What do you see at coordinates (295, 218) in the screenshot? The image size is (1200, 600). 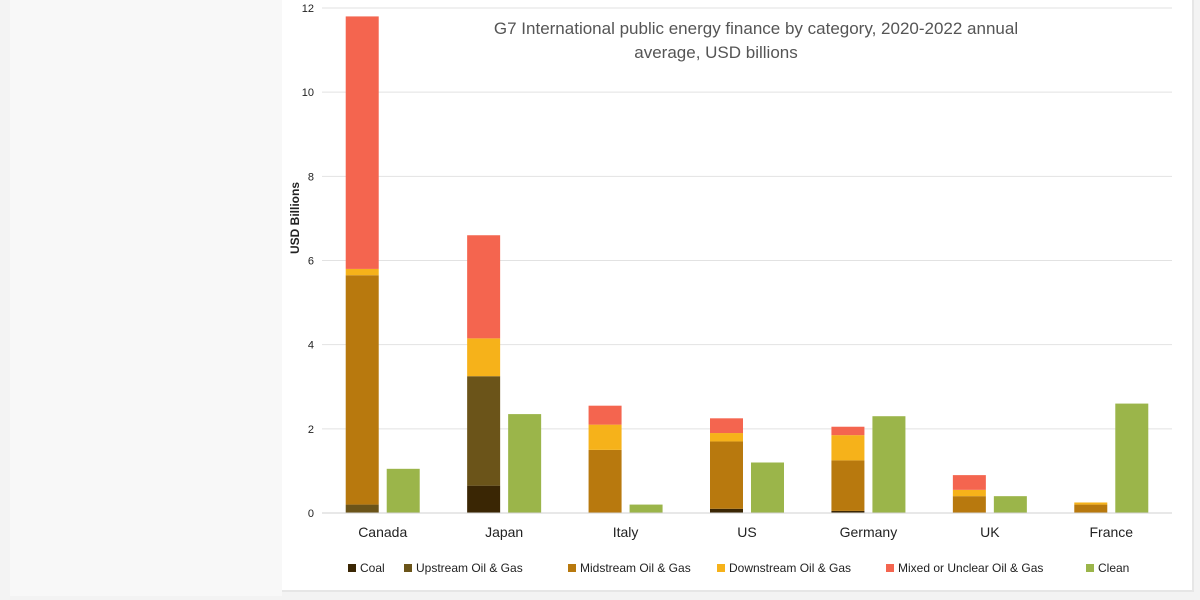 I see `y-axis-label: USD Billions` at bounding box center [295, 218].